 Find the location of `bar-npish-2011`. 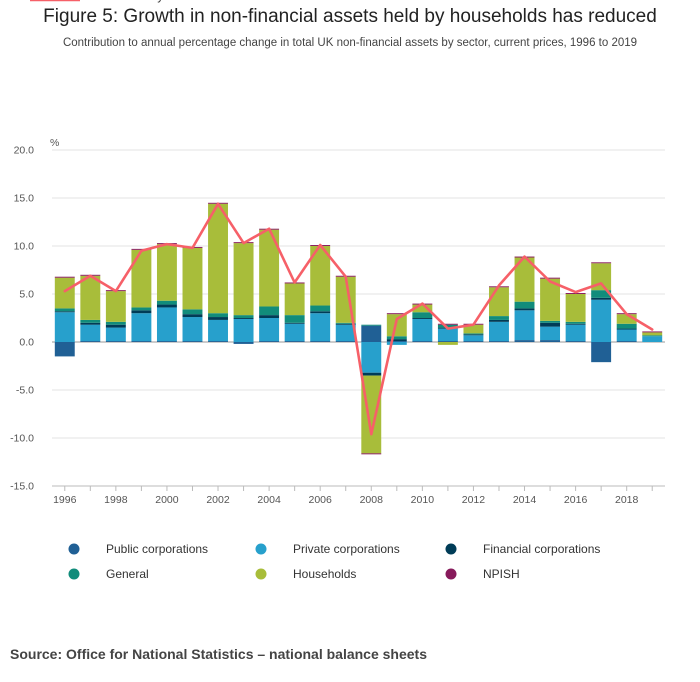

bar-npish-2011 is located at coordinates (447, 324).